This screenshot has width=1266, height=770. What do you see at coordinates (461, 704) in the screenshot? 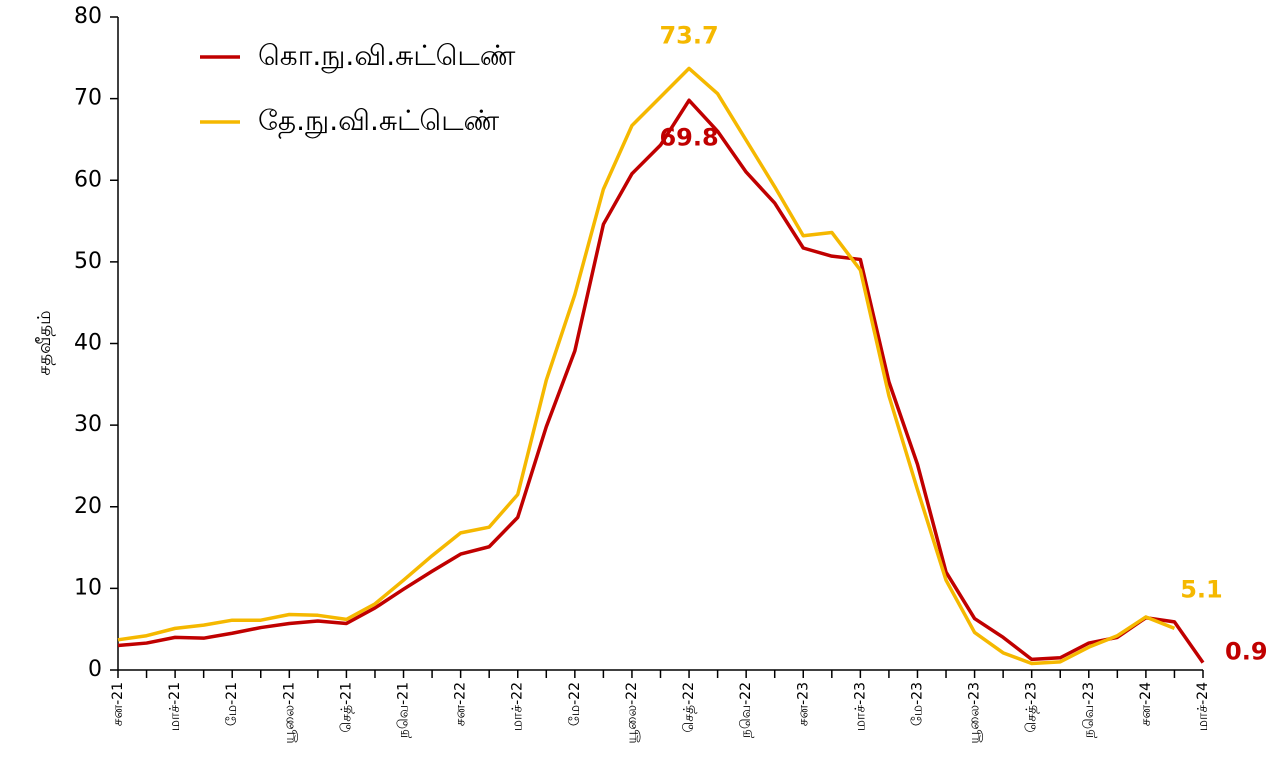
I see `x-tick-label: சன-22` at bounding box center [461, 704].